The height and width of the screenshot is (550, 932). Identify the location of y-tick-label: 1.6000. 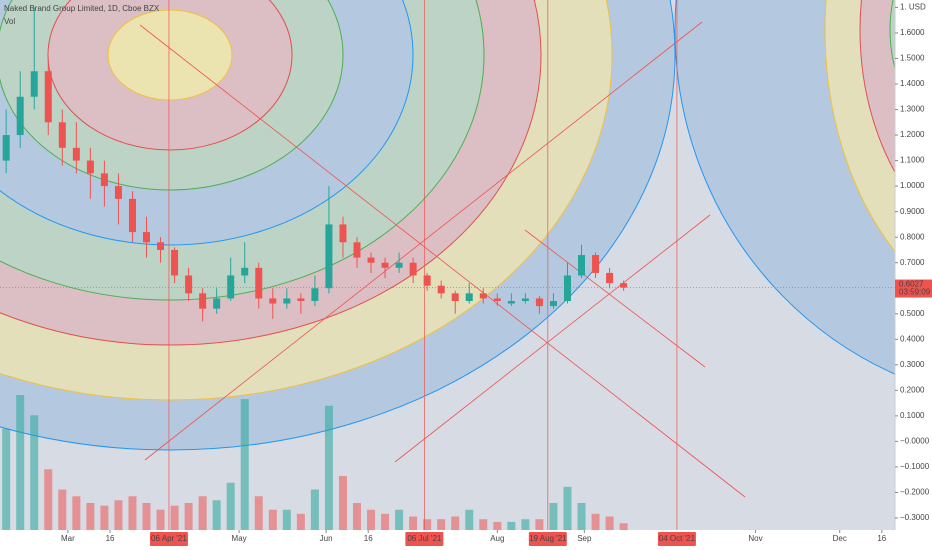
(912, 32).